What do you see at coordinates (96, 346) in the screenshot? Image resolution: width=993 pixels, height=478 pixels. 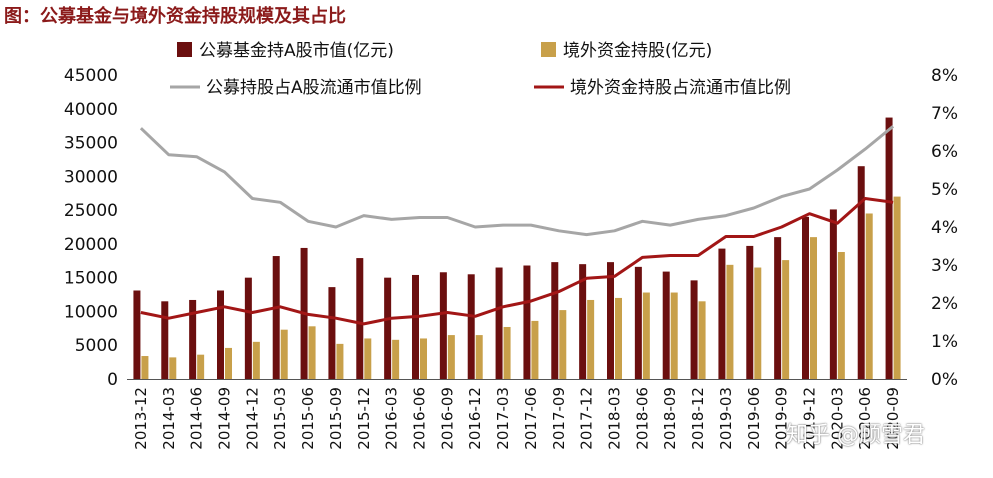 I see `y-left-tick-label: 5000` at bounding box center [96, 346].